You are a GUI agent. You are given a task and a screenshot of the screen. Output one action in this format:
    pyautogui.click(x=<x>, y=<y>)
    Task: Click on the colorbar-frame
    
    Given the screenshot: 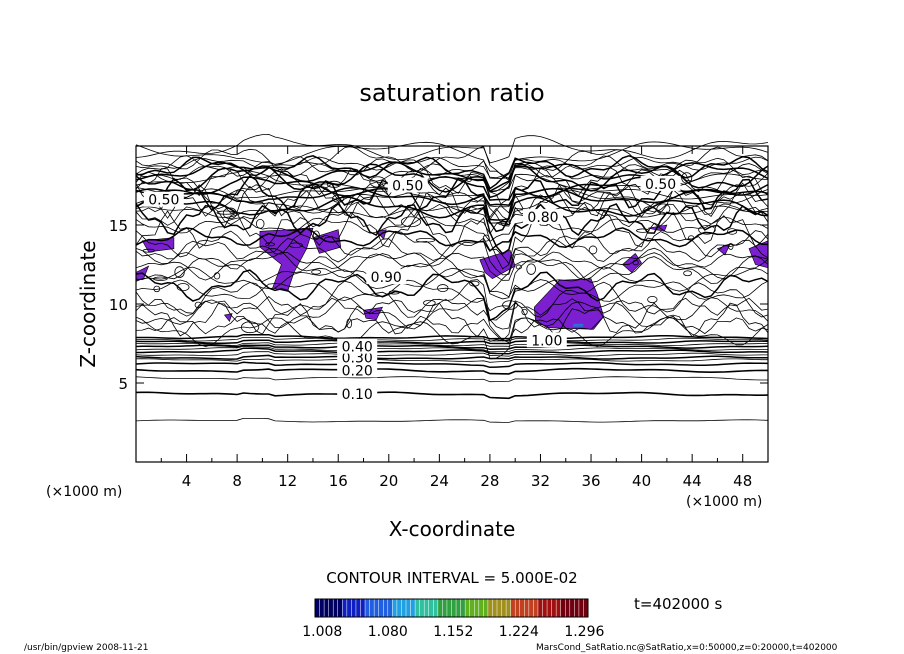 What is the action you would take?
    pyautogui.click(x=451, y=608)
    